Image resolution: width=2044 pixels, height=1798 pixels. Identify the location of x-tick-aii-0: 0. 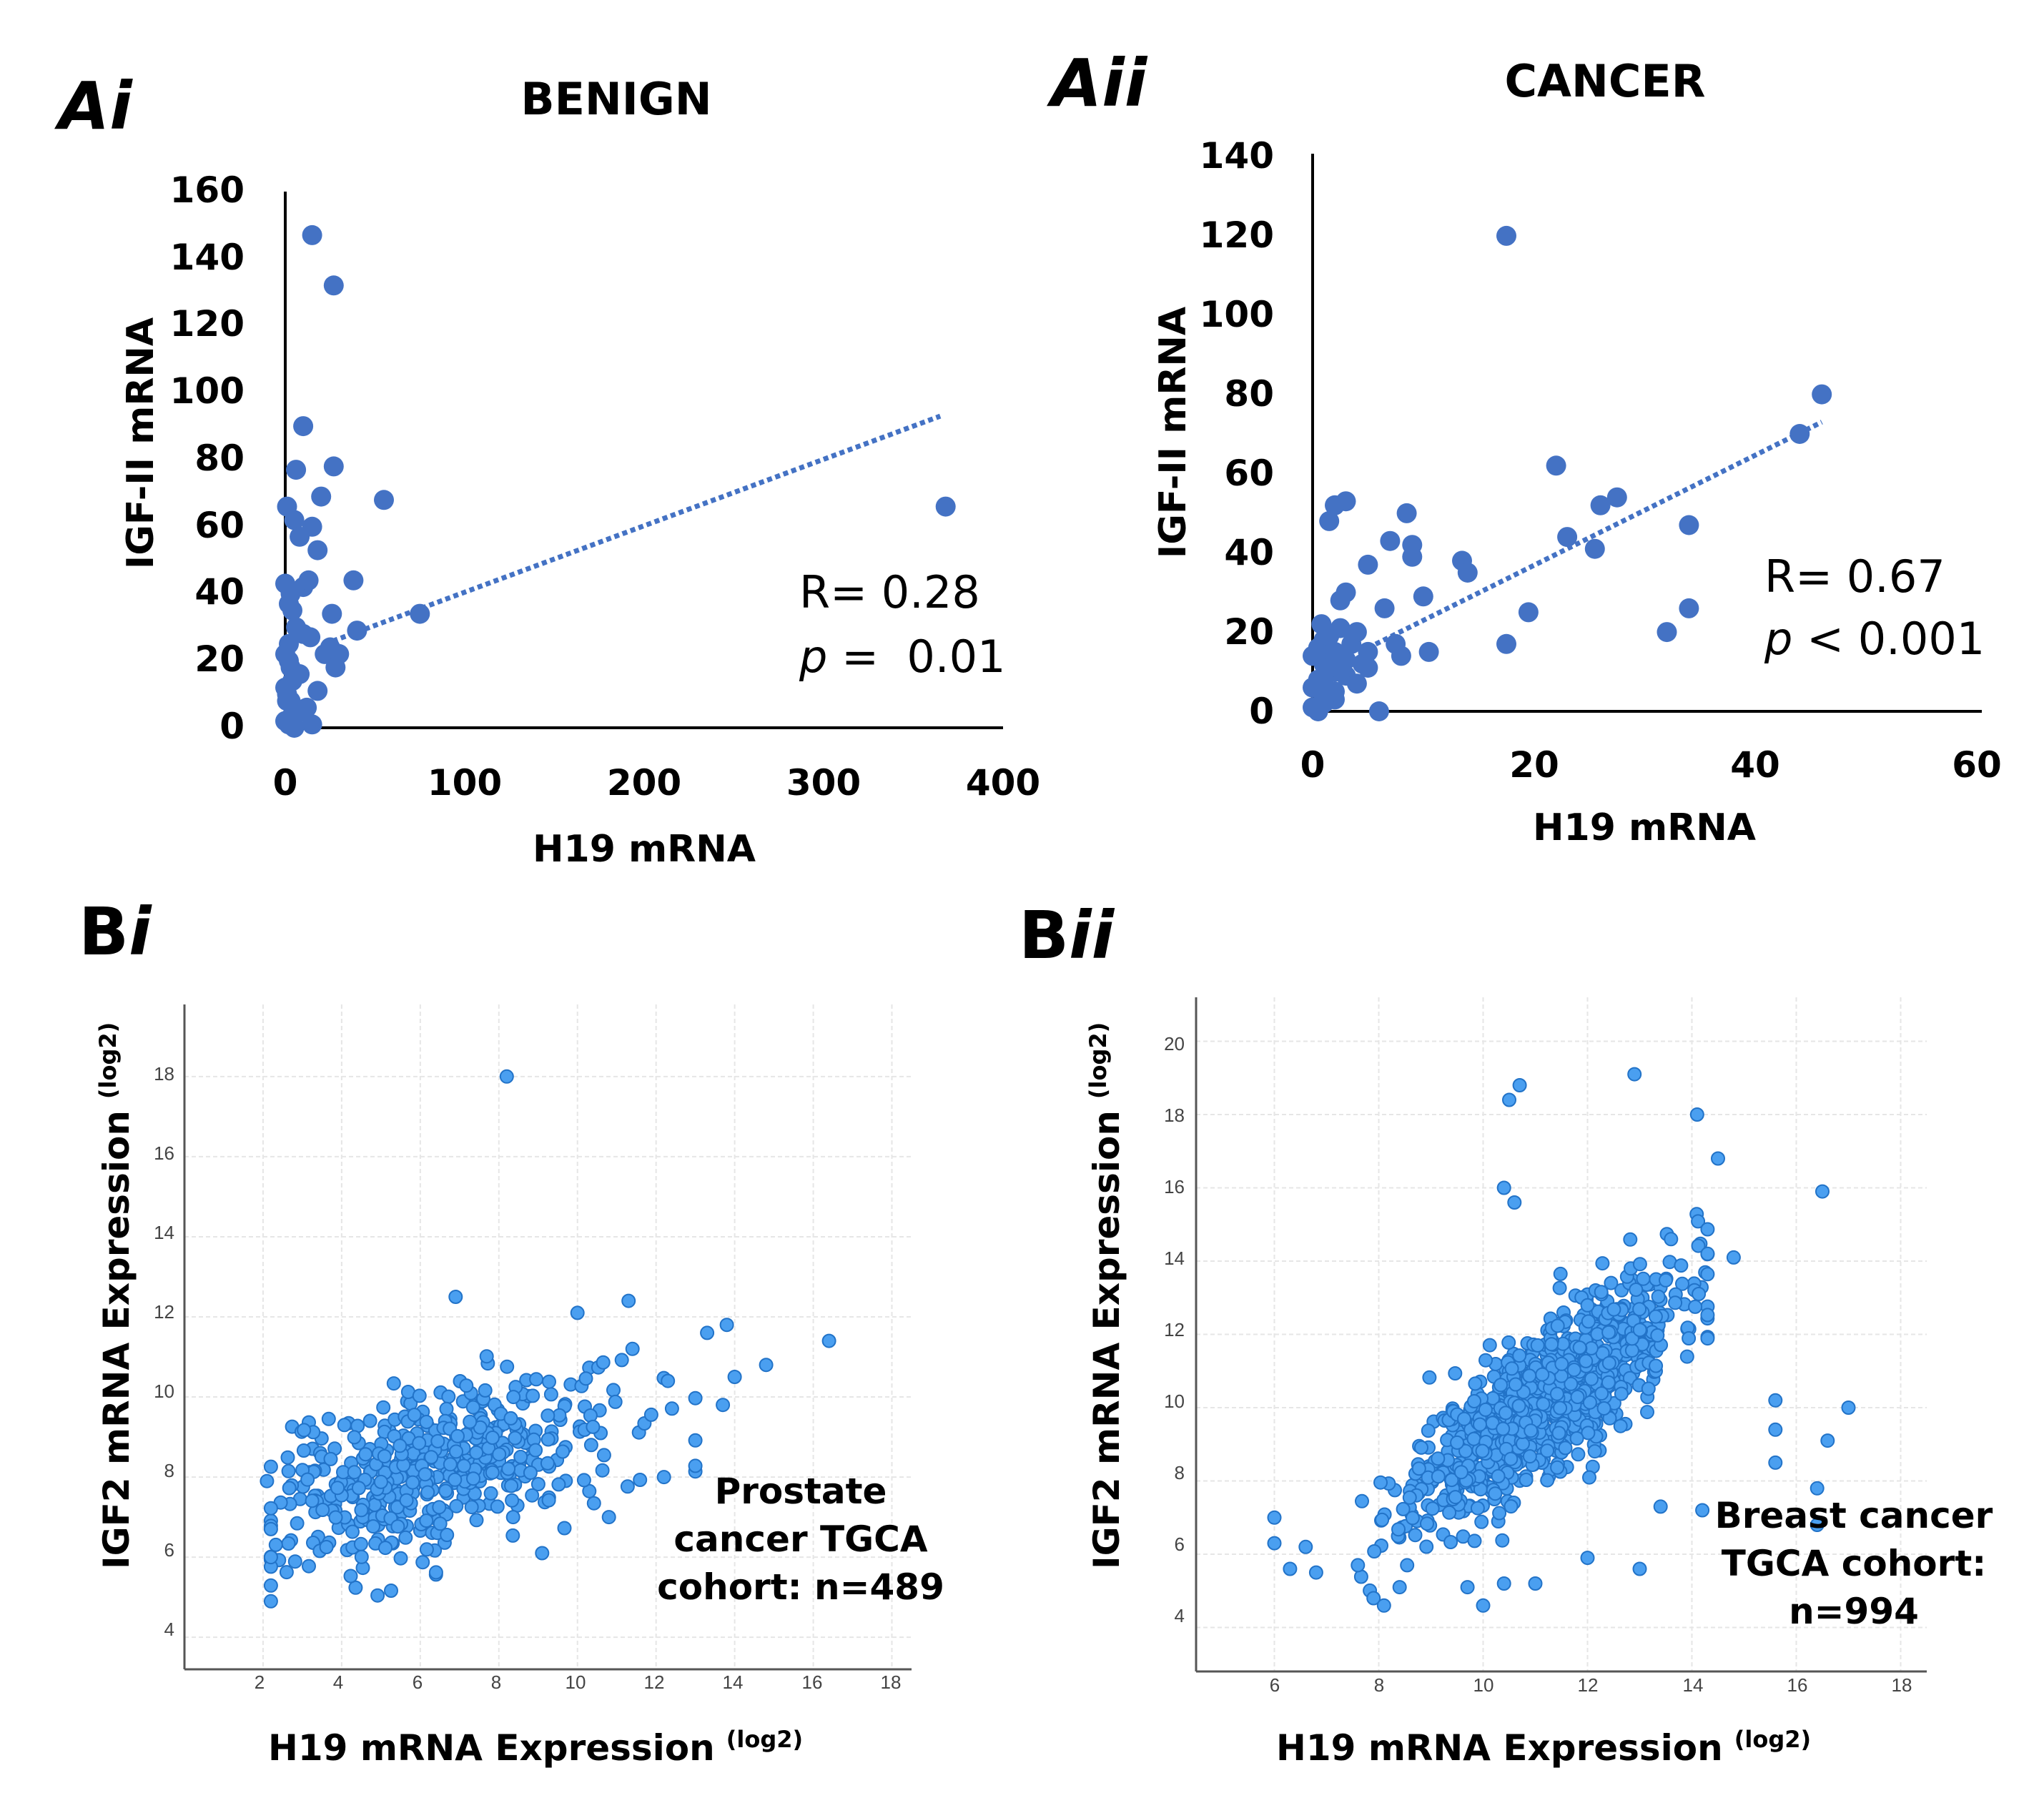
(1312, 765).